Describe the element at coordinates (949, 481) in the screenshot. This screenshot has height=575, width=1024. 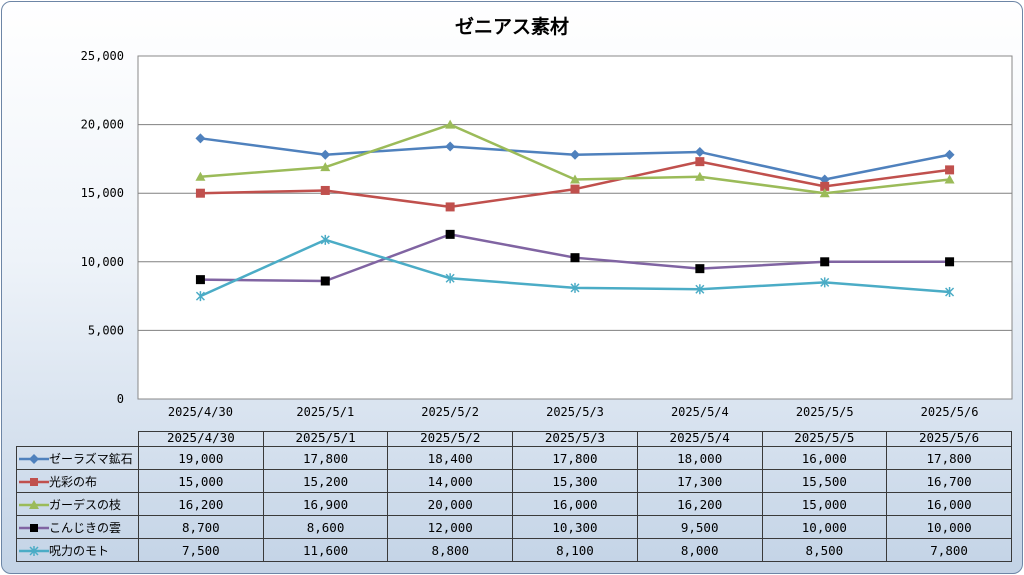
I see `table-cell: 16,700` at that location.